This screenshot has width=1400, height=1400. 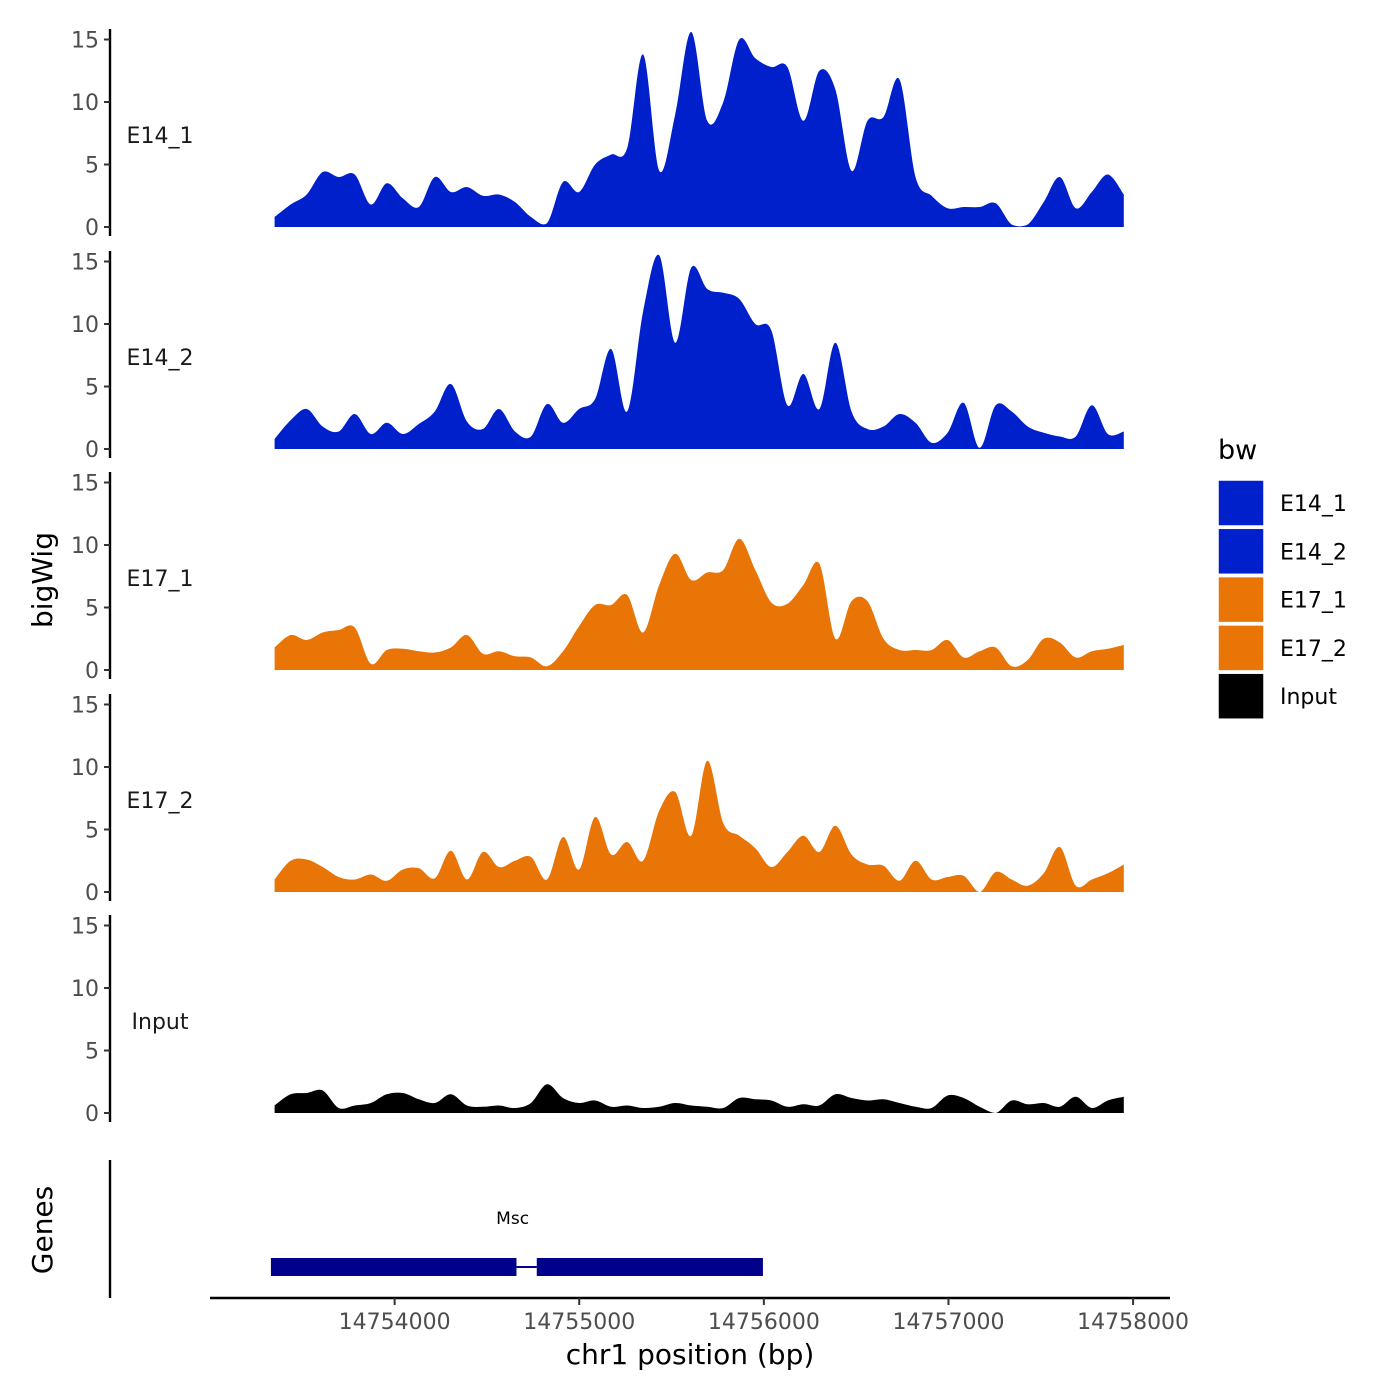 I want to click on gene-track: Msc, so click(x=435, y=1229).